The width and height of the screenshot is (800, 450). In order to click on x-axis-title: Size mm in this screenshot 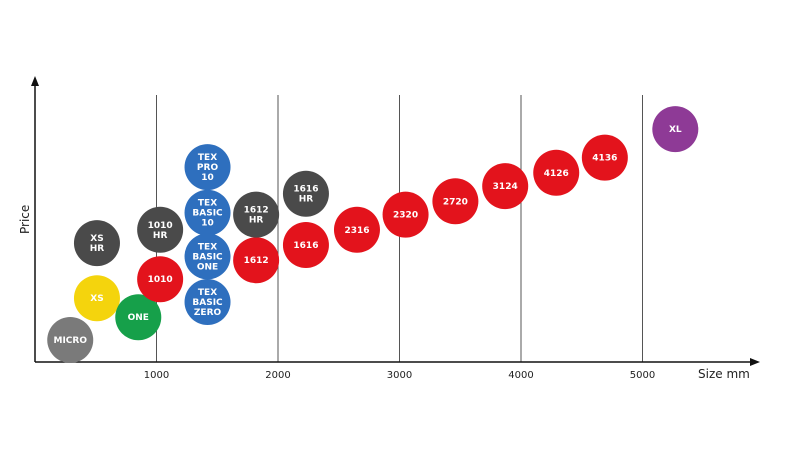, I will do `click(724, 374)`.